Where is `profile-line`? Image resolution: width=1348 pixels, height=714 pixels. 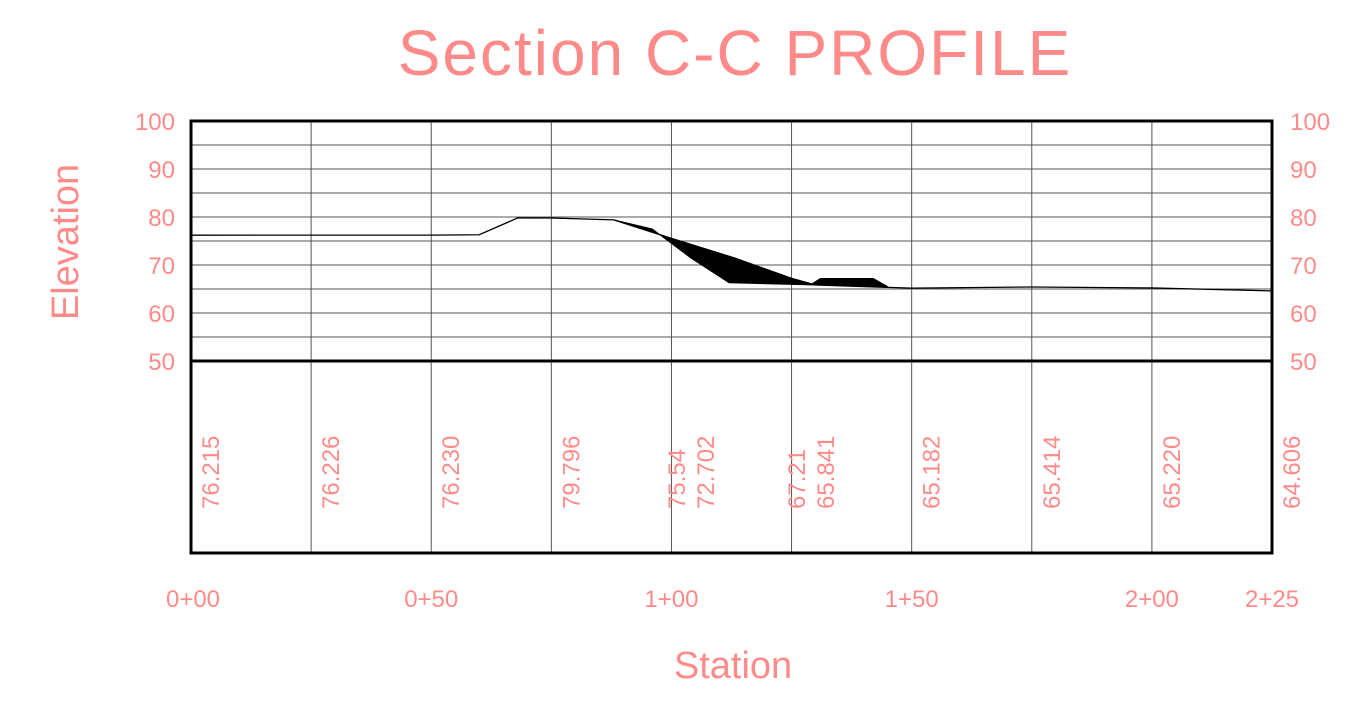 profile-line is located at coordinates (731, 254).